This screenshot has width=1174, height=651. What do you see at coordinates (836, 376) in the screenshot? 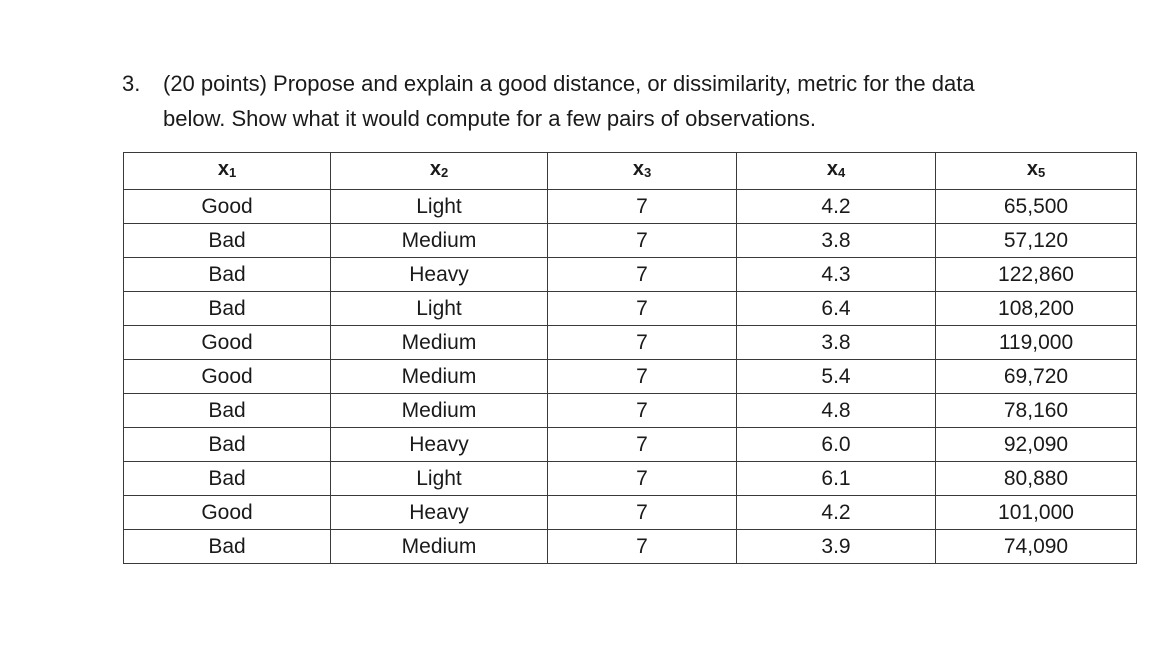
I see `table-cell-x4: 5.4` at bounding box center [836, 376].